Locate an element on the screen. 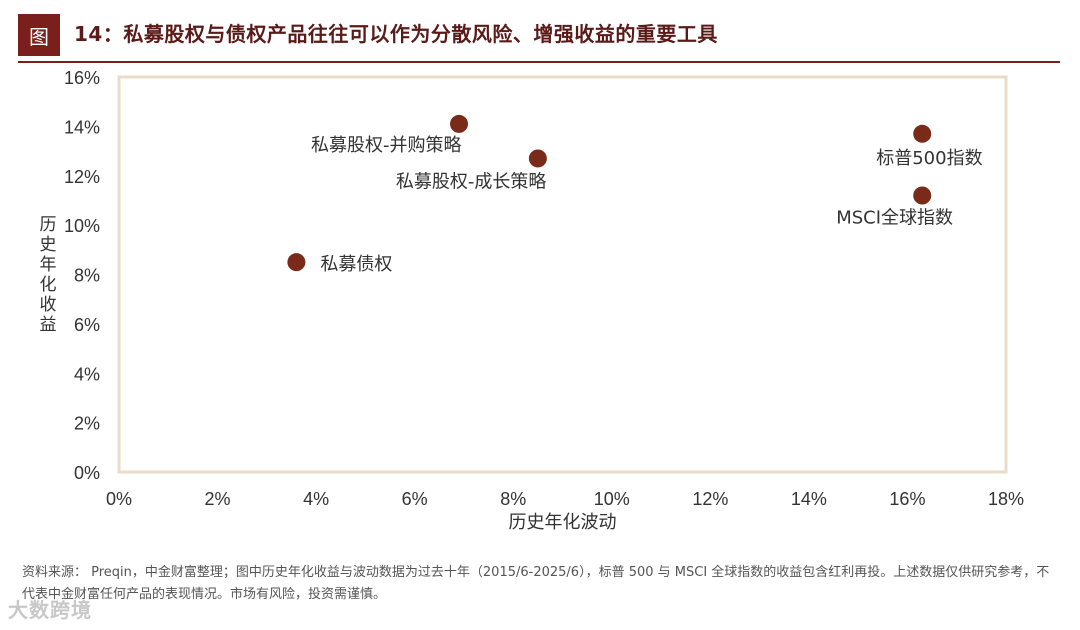 This screenshot has width=1080, height=630. x-tick-label: 12% is located at coordinates (710, 499).